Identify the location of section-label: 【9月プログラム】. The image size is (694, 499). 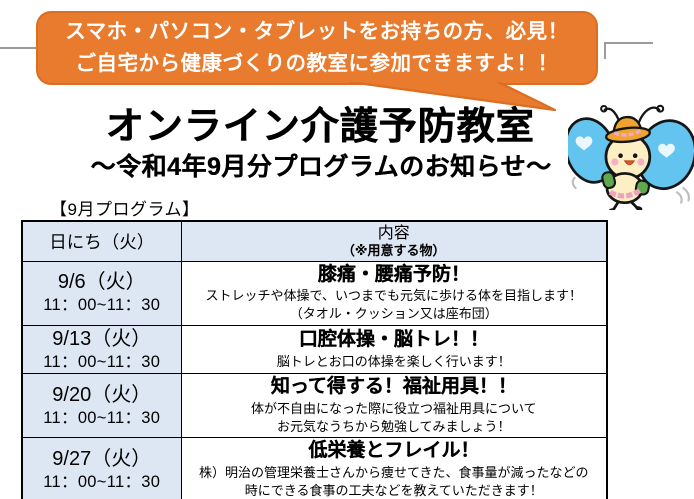
(125, 209).